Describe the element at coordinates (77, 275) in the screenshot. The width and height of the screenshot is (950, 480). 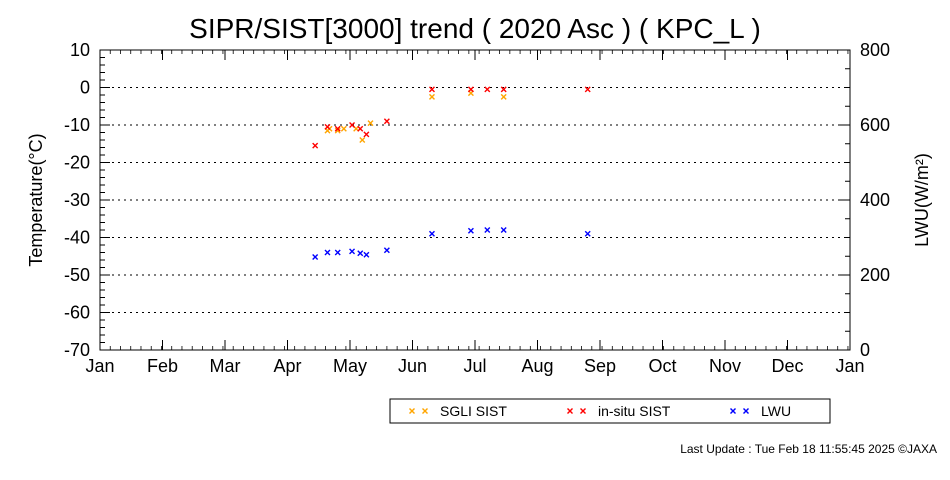
I see `y-tick-label: -50` at that location.